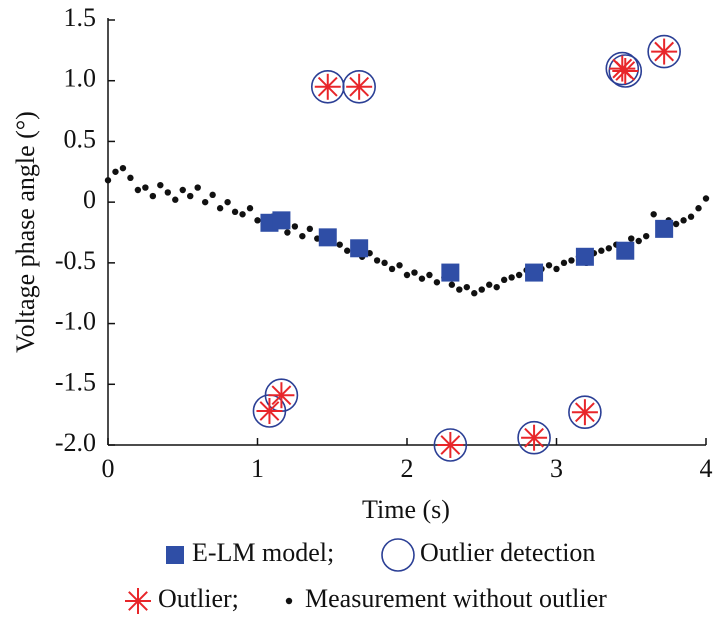  I want to click on legend-label: Outlier;, so click(198, 598).